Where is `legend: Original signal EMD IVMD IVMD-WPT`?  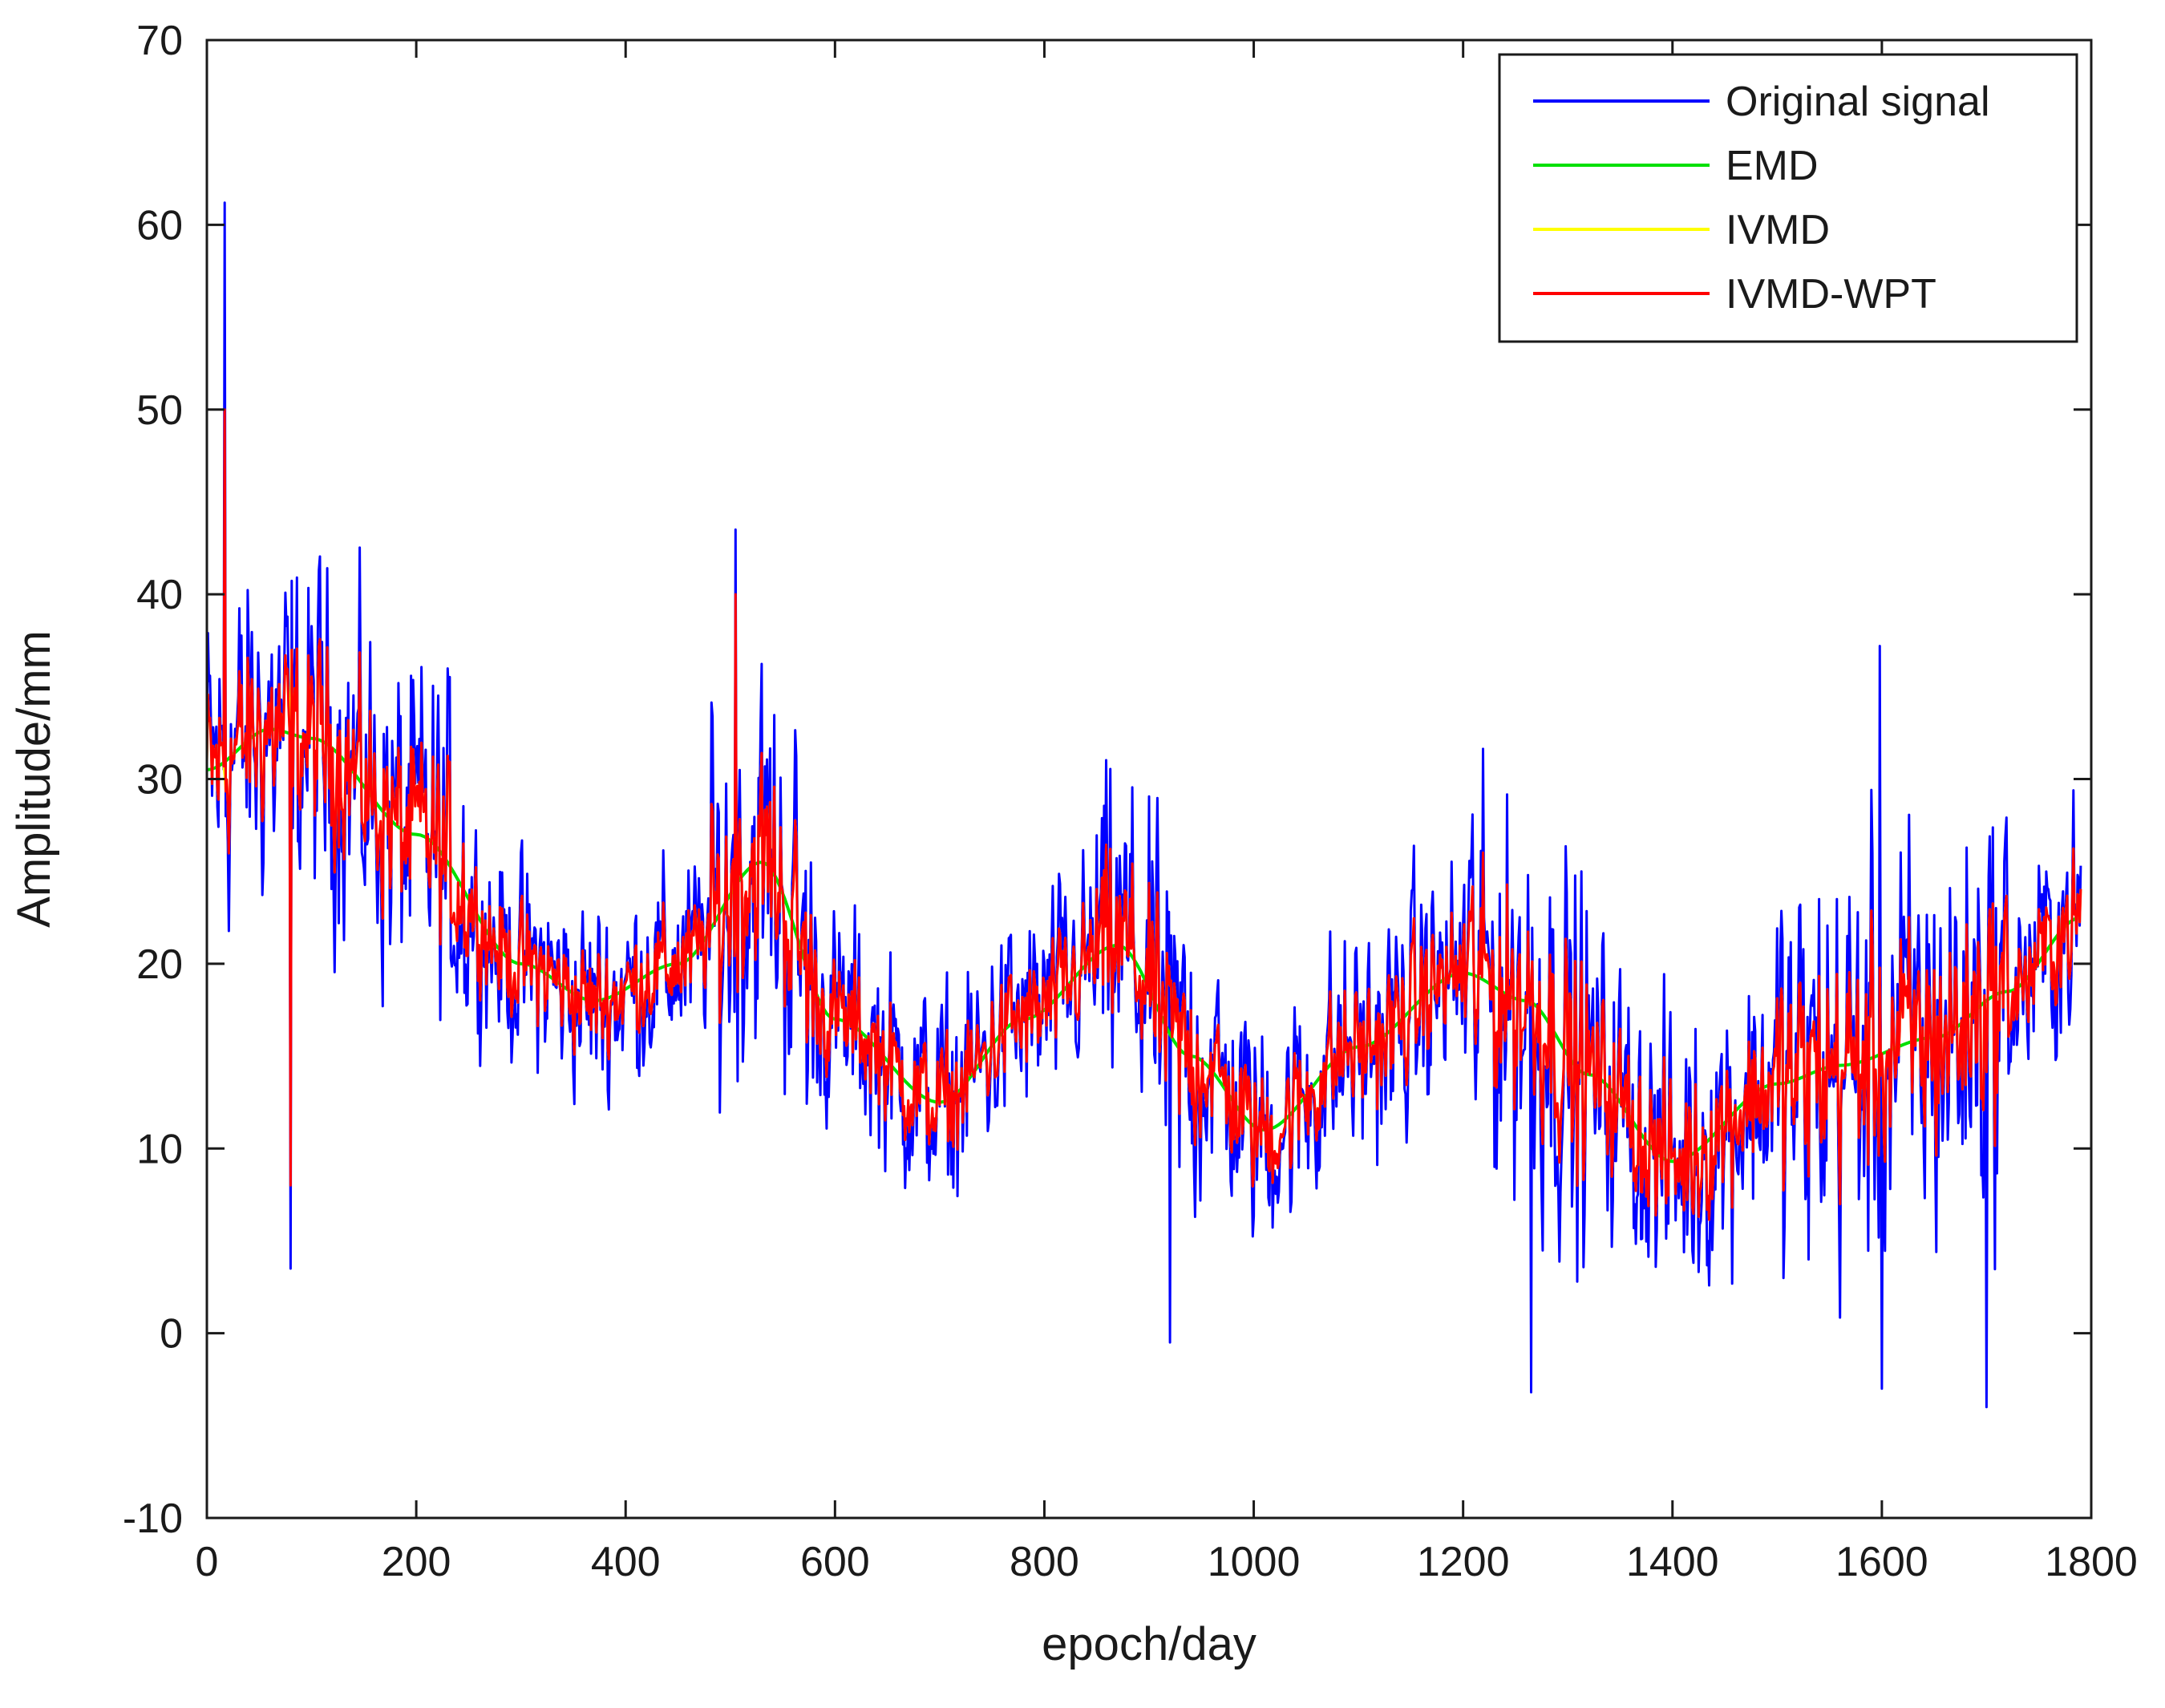
legend: Original signal EMD IVMD IVMD-WPT is located at coordinates (1788, 198).